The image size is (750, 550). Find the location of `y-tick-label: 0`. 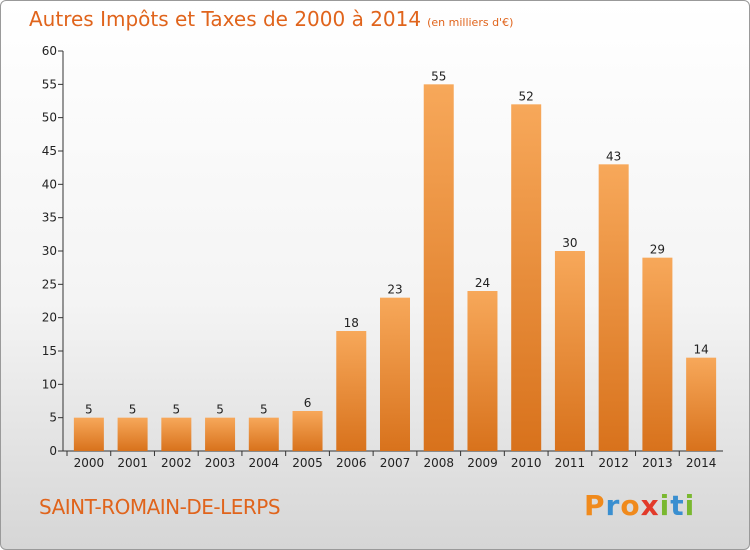

y-tick-label: 0 is located at coordinates (53, 451).